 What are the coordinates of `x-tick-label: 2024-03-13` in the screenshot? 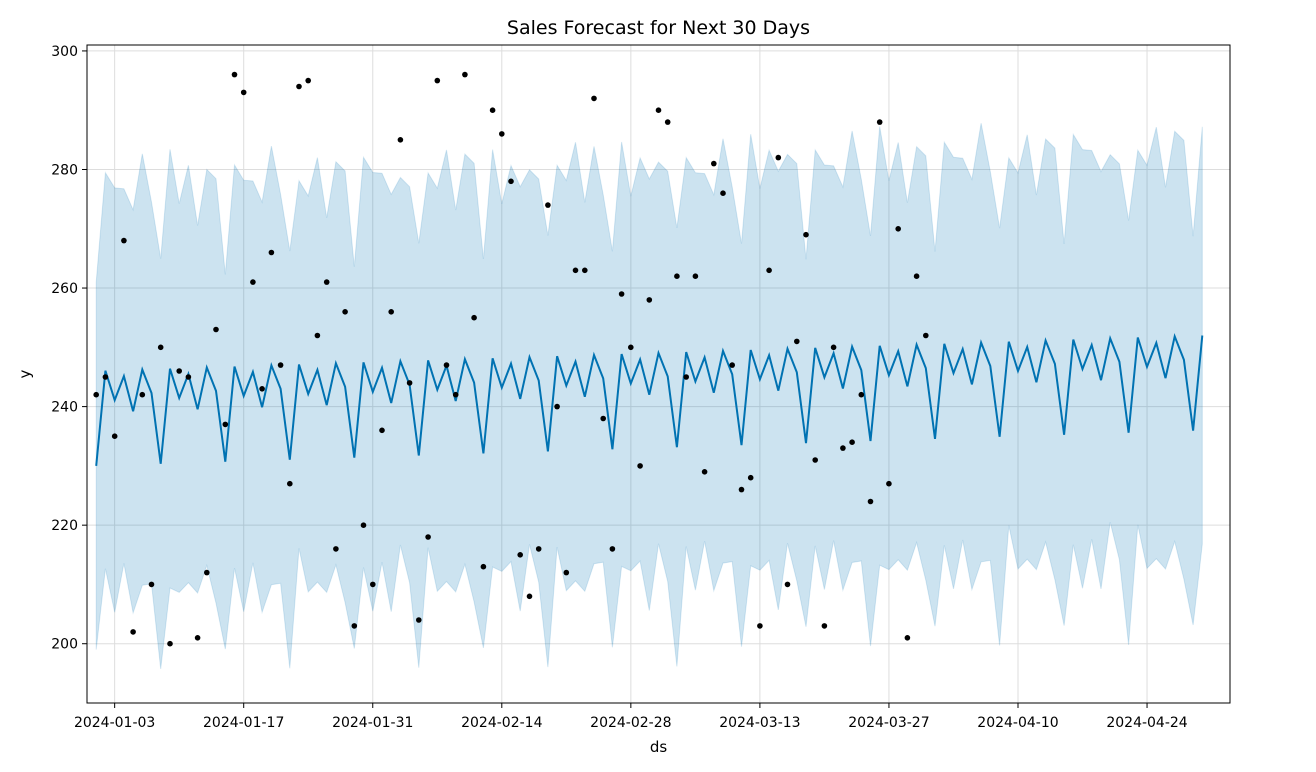 It's located at (759, 723).